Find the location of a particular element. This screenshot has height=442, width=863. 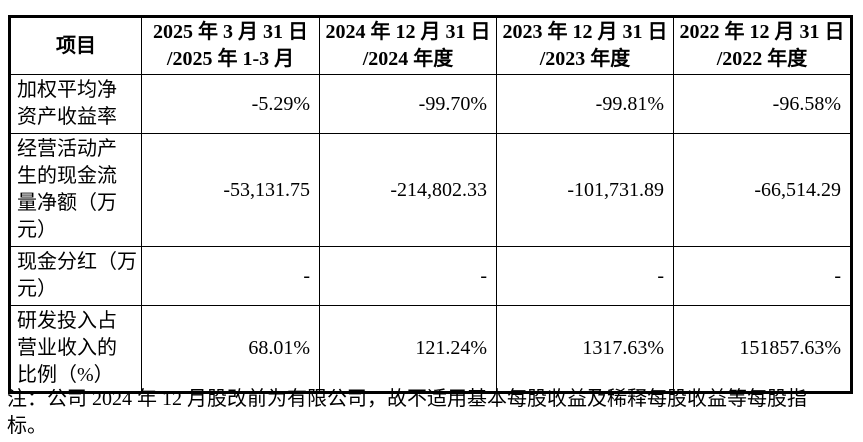

cell-ocf-2023: -101,731.89 is located at coordinates (585, 190).